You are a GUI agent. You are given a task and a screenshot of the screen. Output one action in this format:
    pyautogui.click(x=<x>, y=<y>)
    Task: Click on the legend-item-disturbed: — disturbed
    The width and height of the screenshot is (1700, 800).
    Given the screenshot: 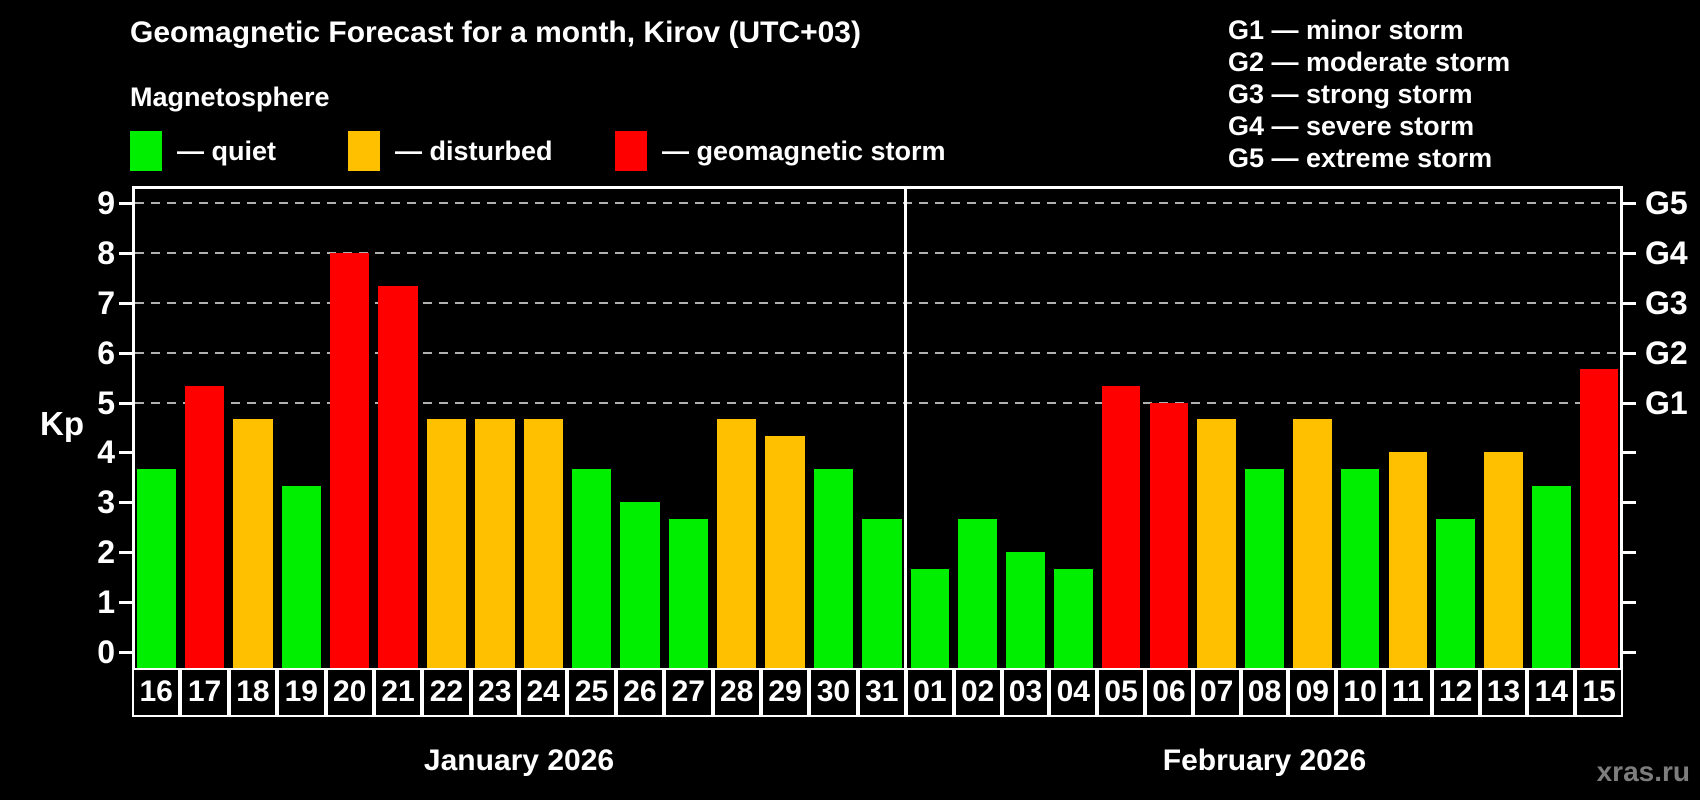 What is the action you would take?
    pyautogui.click(x=450, y=151)
    